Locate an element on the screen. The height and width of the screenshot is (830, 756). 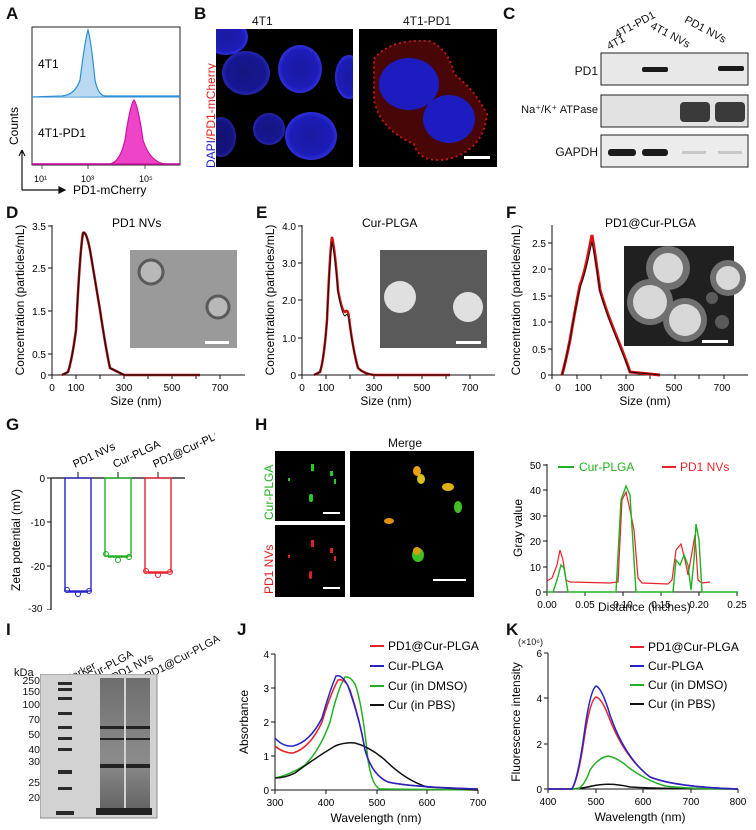
image-title-4t1-pd1: 4T1-PD1 is located at coordinates (427, 21).